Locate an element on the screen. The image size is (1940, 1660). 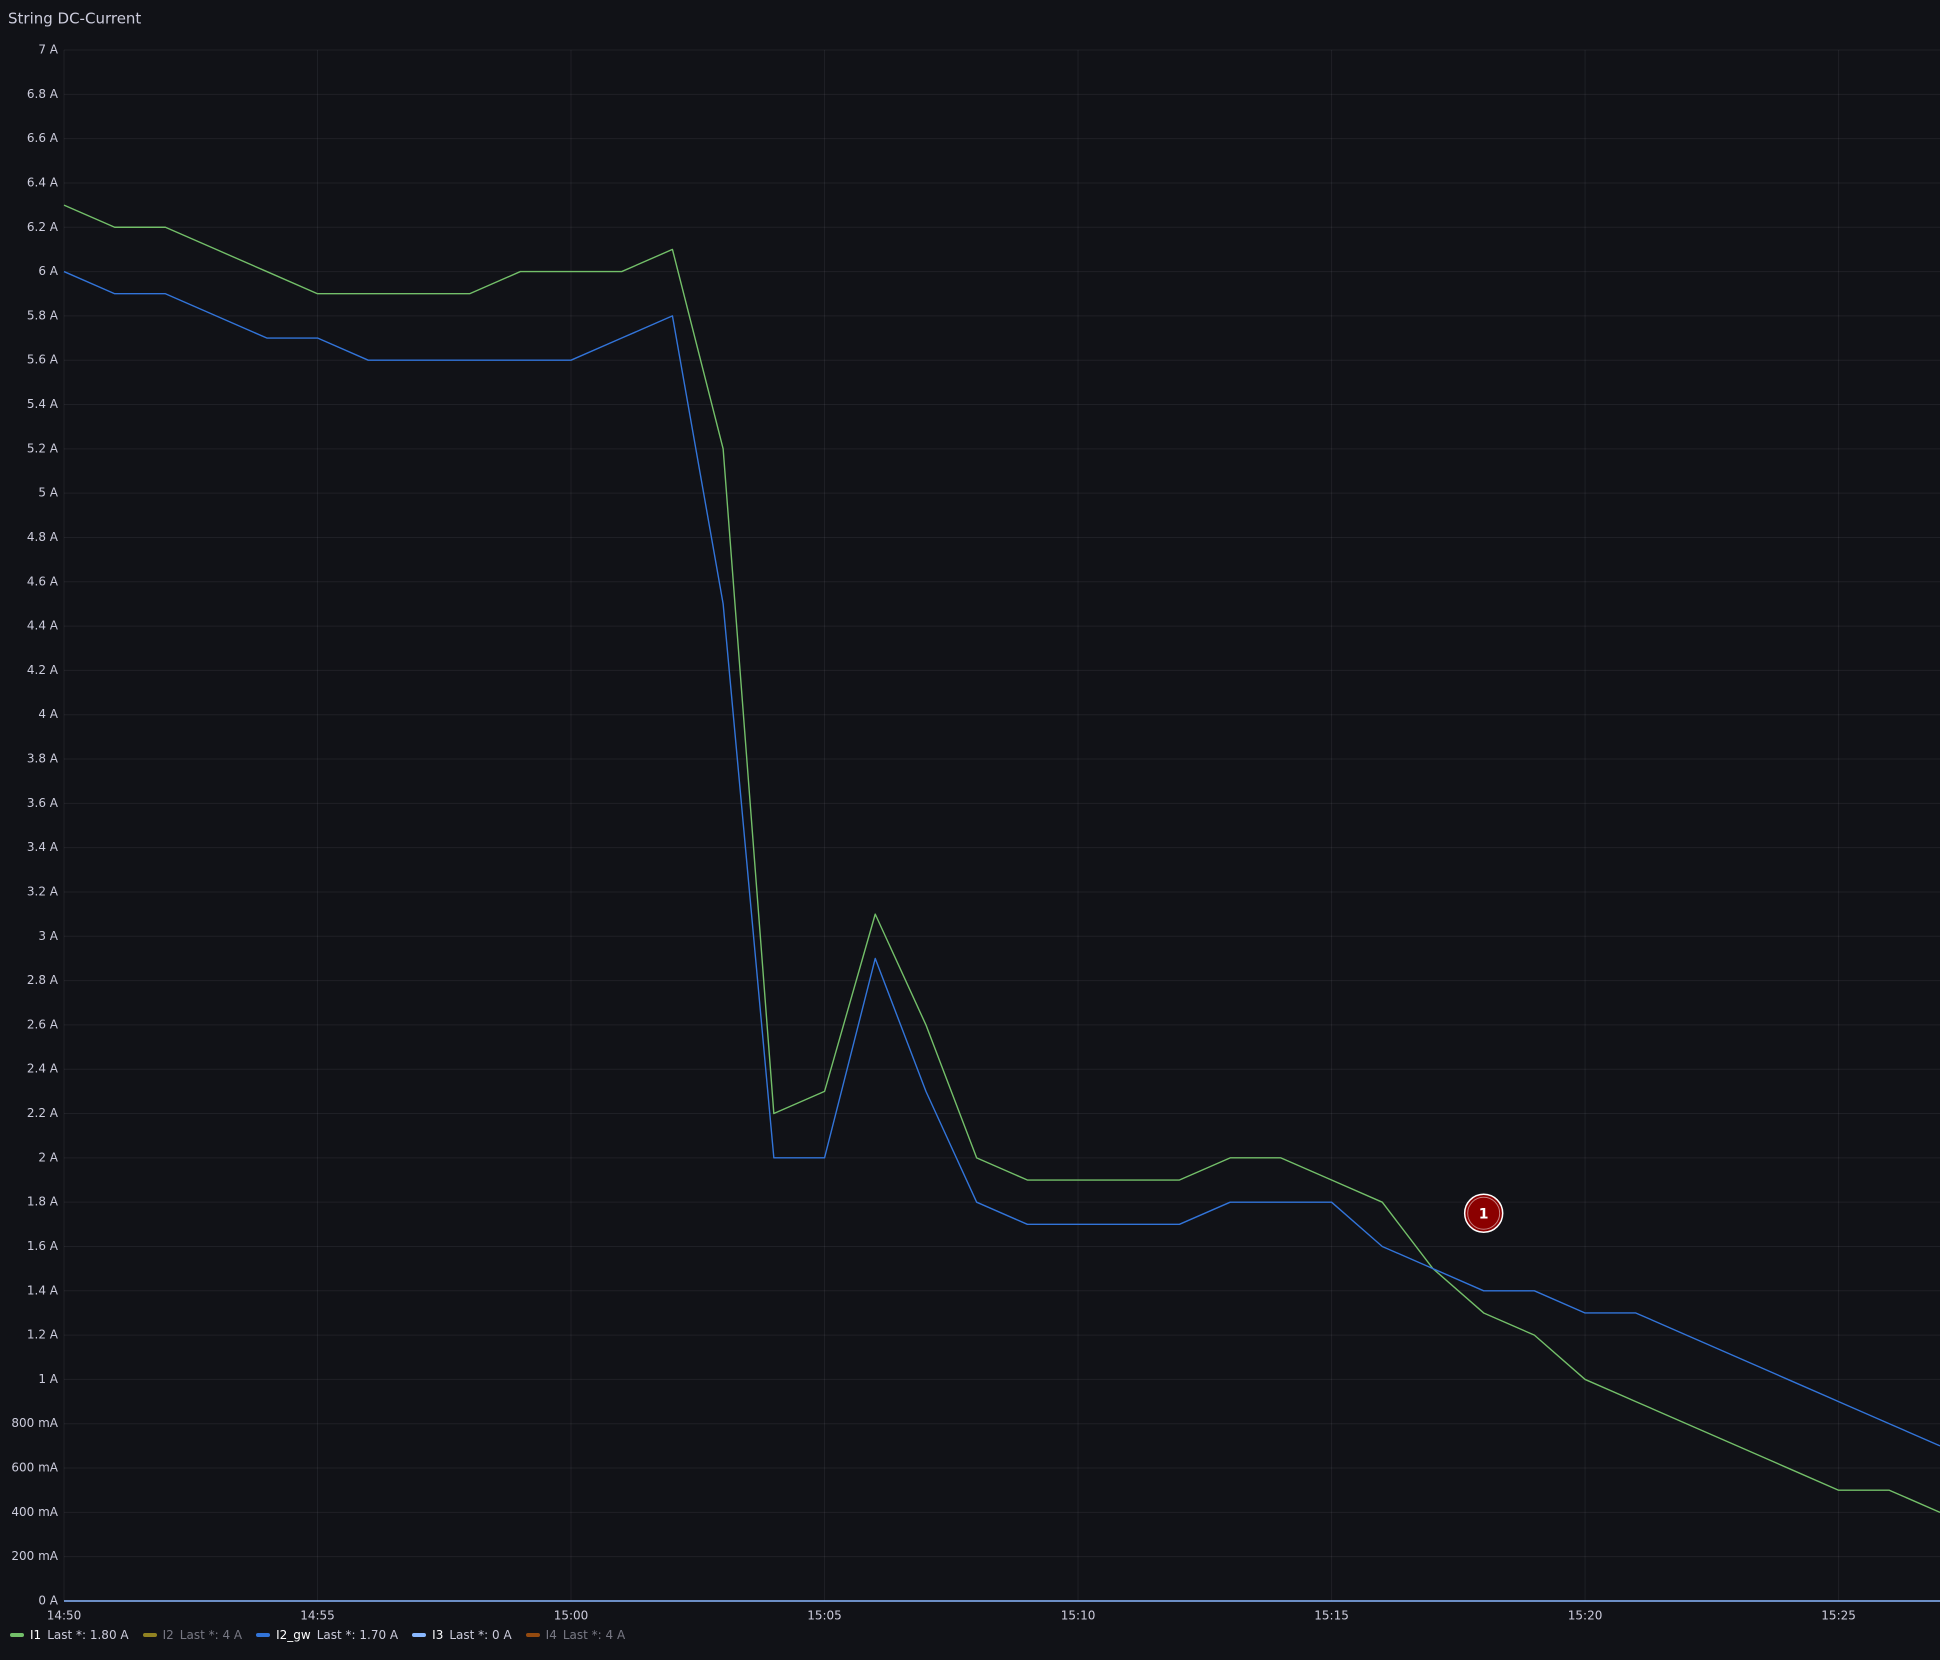
legend-name: I2 is located at coordinates (168, 1635).